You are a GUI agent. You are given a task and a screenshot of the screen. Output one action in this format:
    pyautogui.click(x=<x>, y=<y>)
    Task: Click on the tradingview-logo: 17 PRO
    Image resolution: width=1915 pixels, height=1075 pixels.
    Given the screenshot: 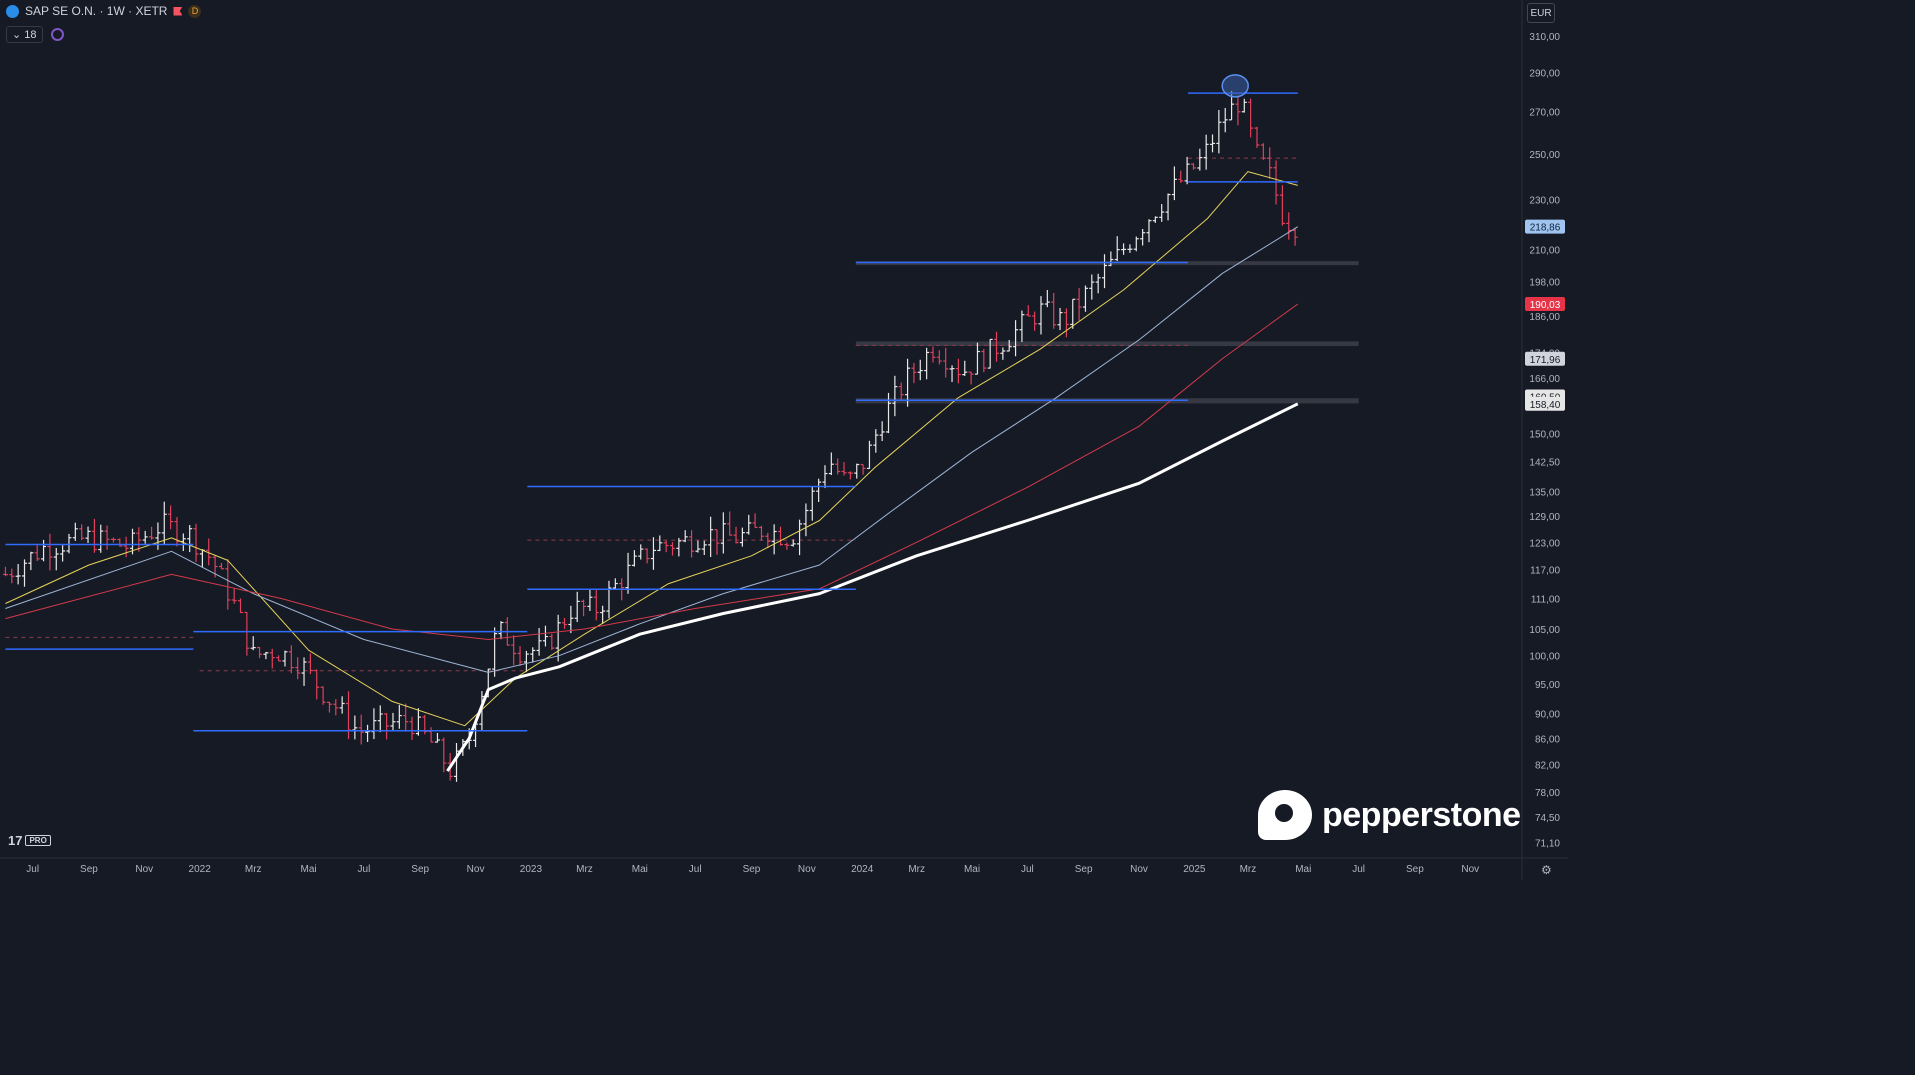 What is the action you would take?
    pyautogui.click(x=29, y=840)
    